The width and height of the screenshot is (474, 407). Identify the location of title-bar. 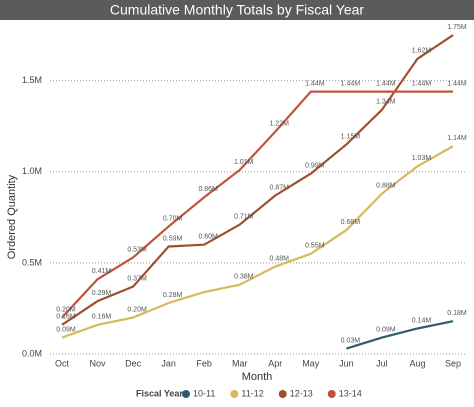
(237, 10).